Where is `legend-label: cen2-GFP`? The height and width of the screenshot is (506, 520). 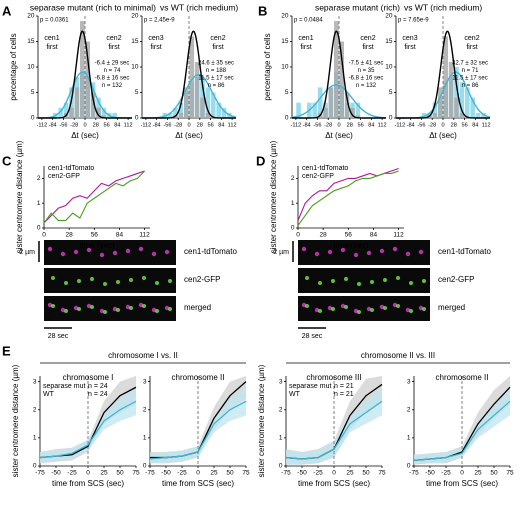
legend-label: cen2-GFP is located at coordinates (64, 176).